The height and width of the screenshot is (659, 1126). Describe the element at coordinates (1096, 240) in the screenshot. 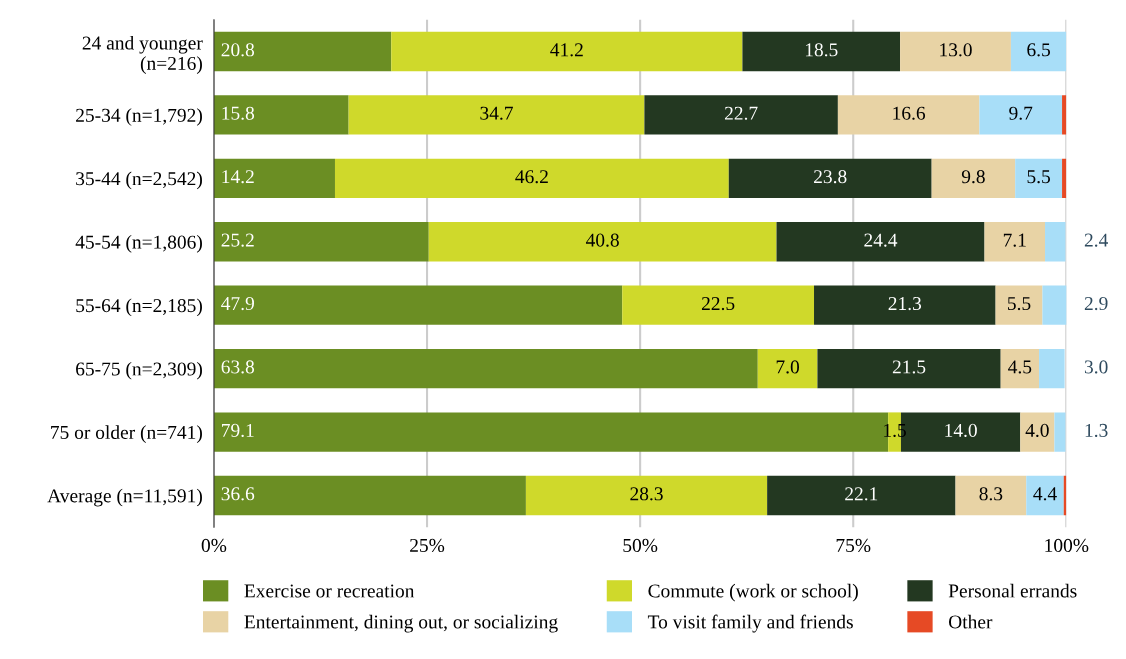

I see `data-label: 2.4` at that location.